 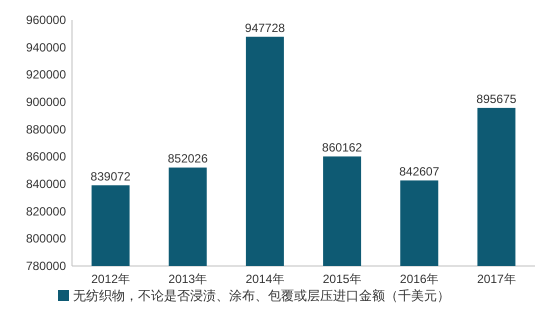 I want to click on y-tick-label: 780000, so click(x=46, y=266).